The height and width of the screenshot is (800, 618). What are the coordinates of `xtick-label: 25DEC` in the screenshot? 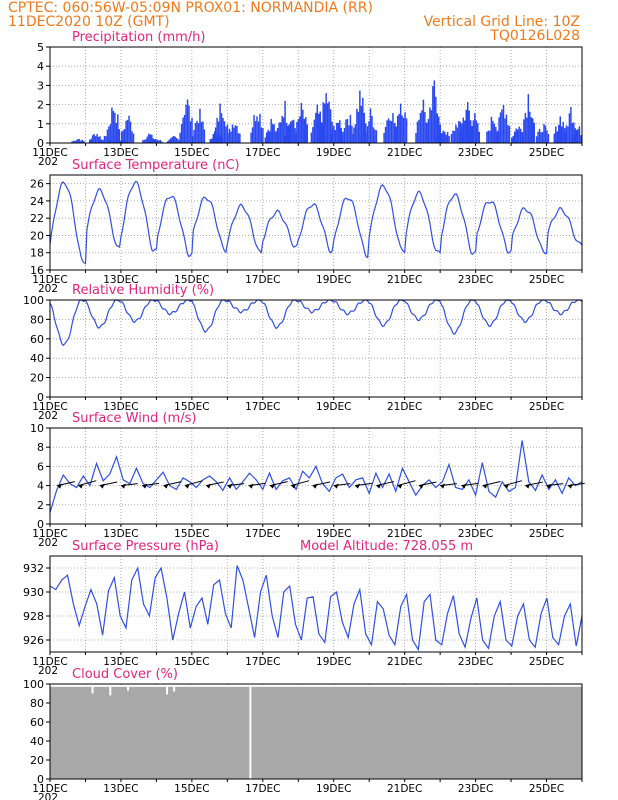 It's located at (546, 153).